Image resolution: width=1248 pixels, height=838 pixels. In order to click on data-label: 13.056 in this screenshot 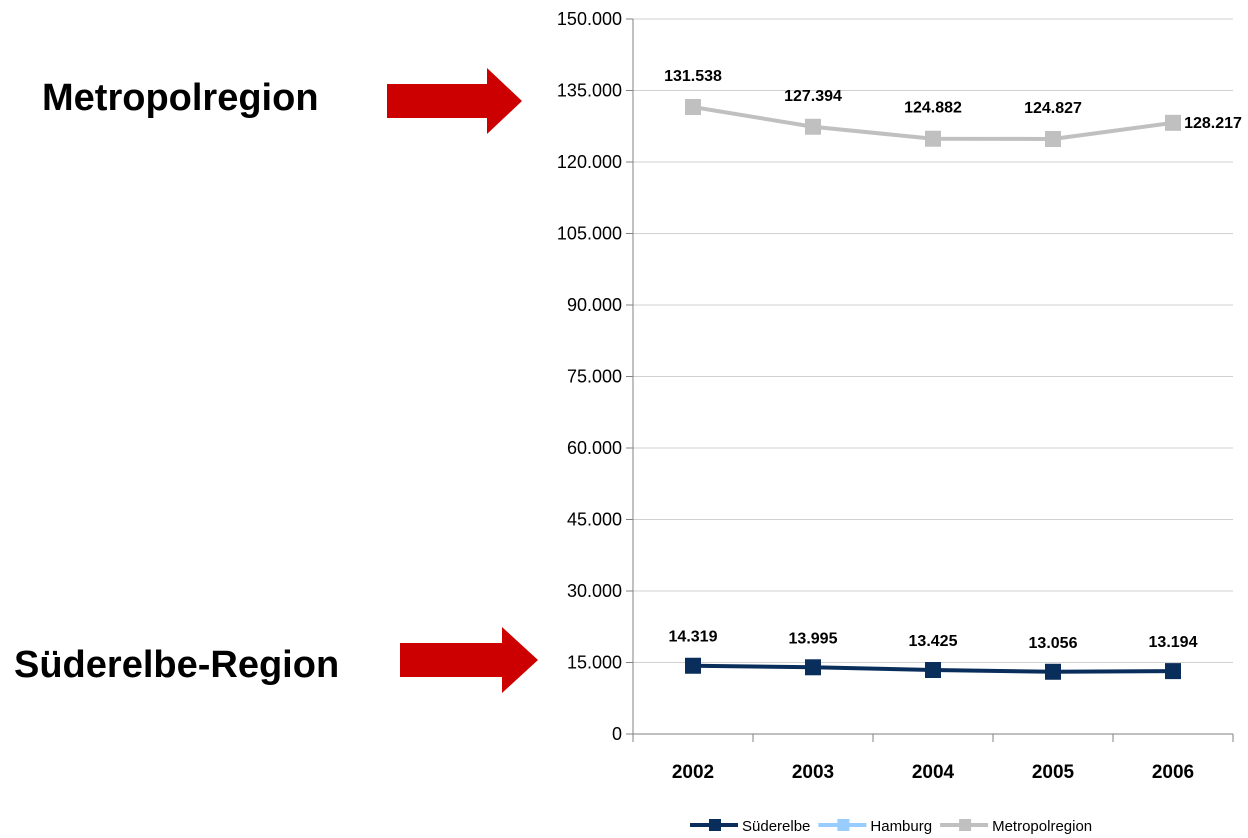, I will do `click(1053, 643)`.